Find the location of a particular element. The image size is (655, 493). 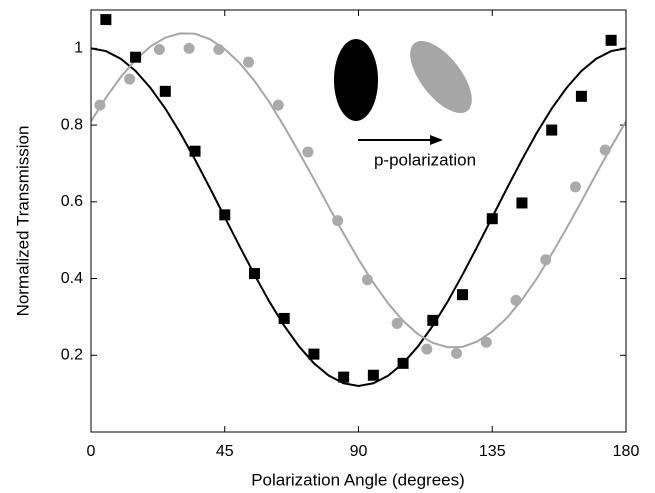

polarization-ellipse-gray is located at coordinates (441, 77).